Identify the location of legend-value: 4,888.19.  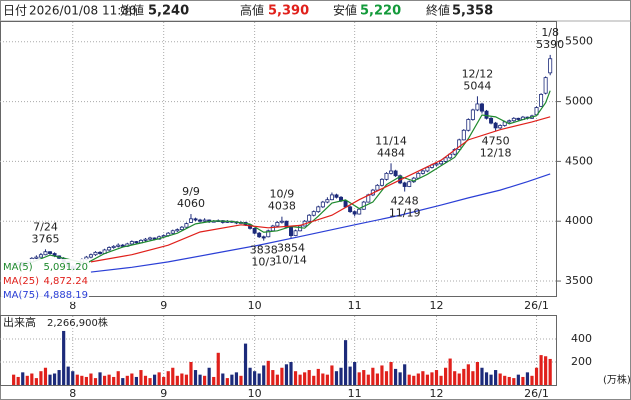
(65, 295).